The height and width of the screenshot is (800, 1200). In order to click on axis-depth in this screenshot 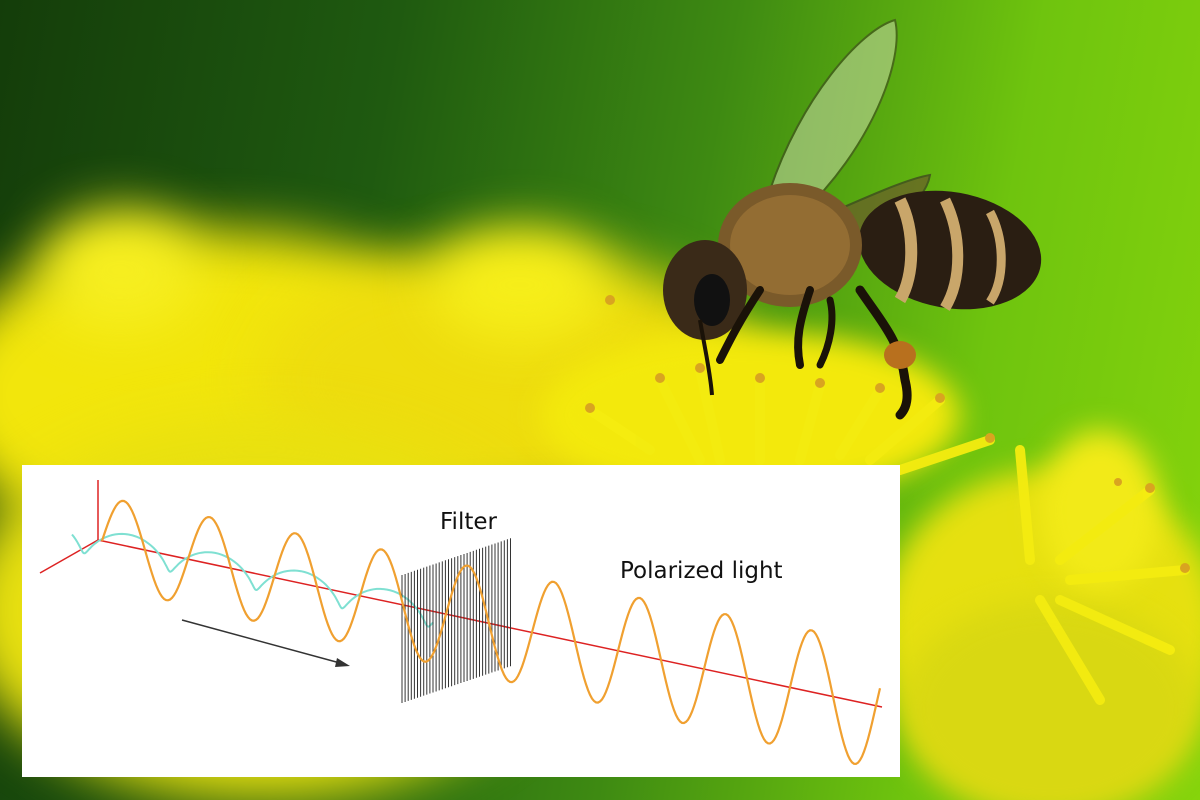, I will do `click(69, 556)`.